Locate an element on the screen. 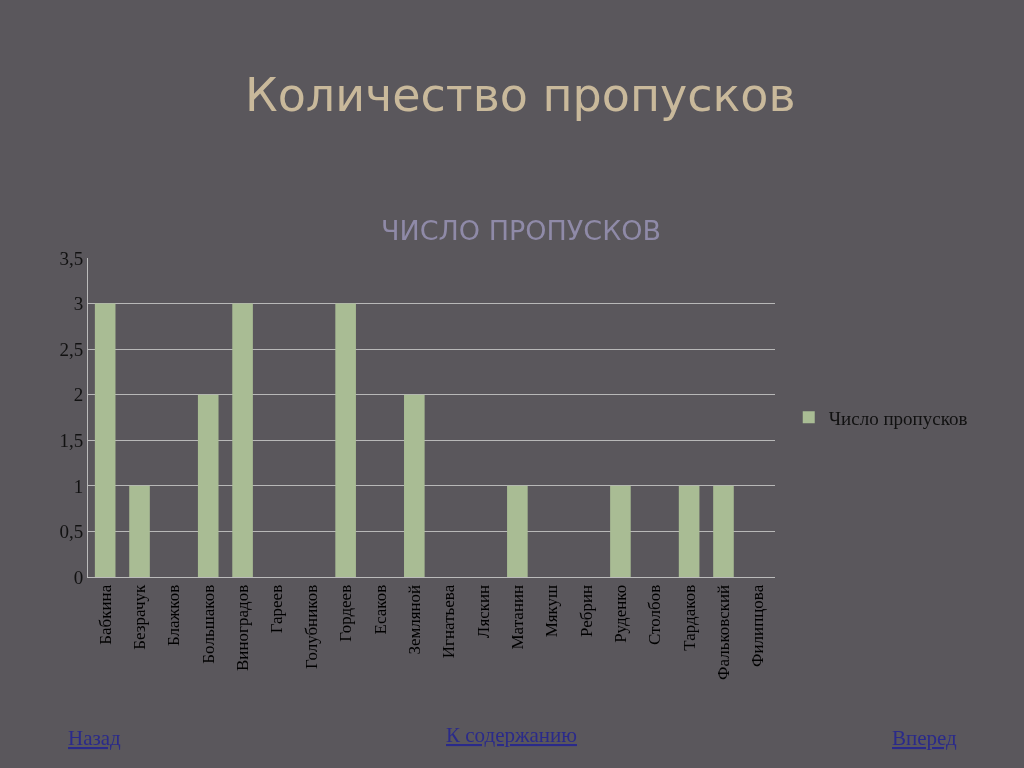  y-tick-label: 0,5 is located at coordinates (71, 532).